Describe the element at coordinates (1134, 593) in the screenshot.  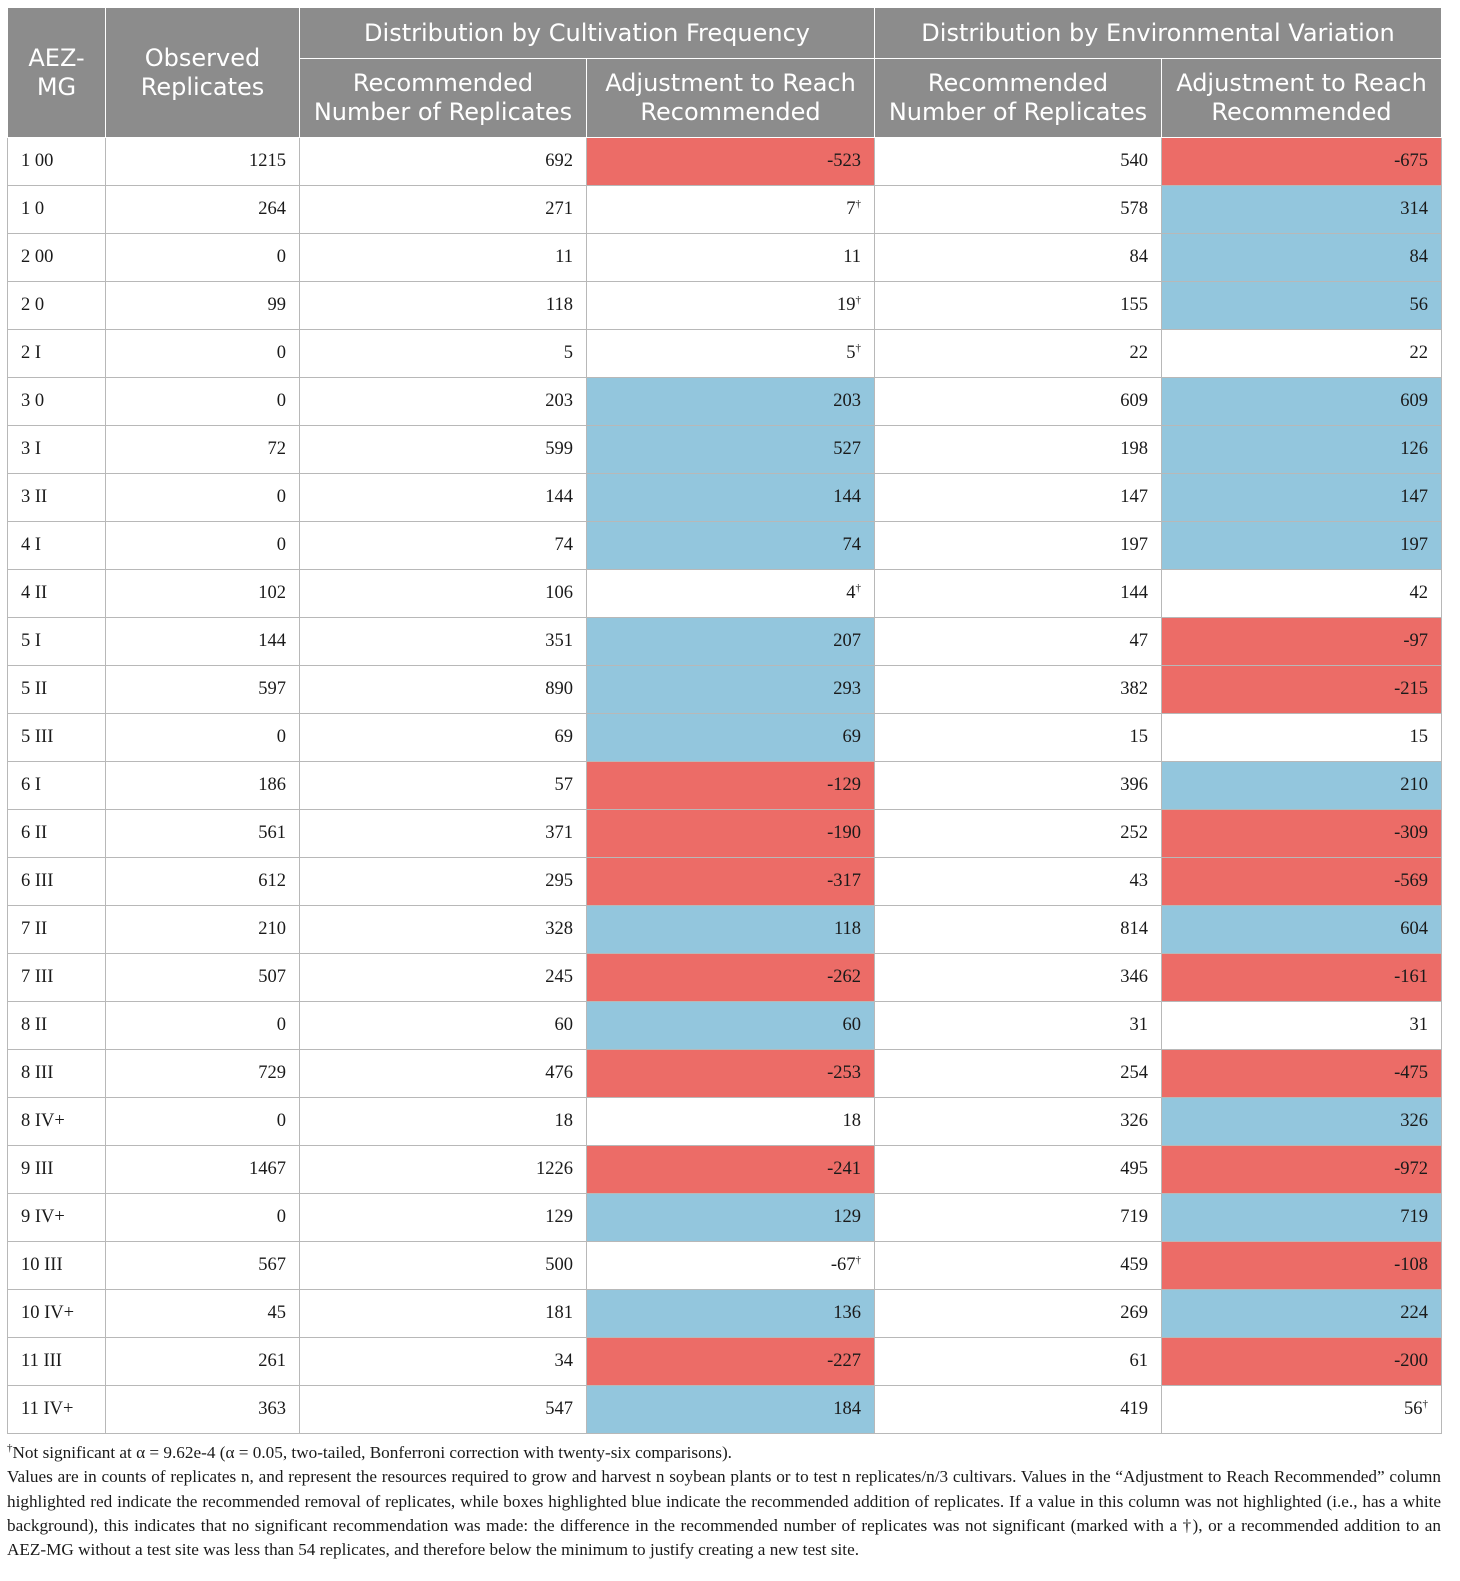
I see `cell-value: 144` at that location.